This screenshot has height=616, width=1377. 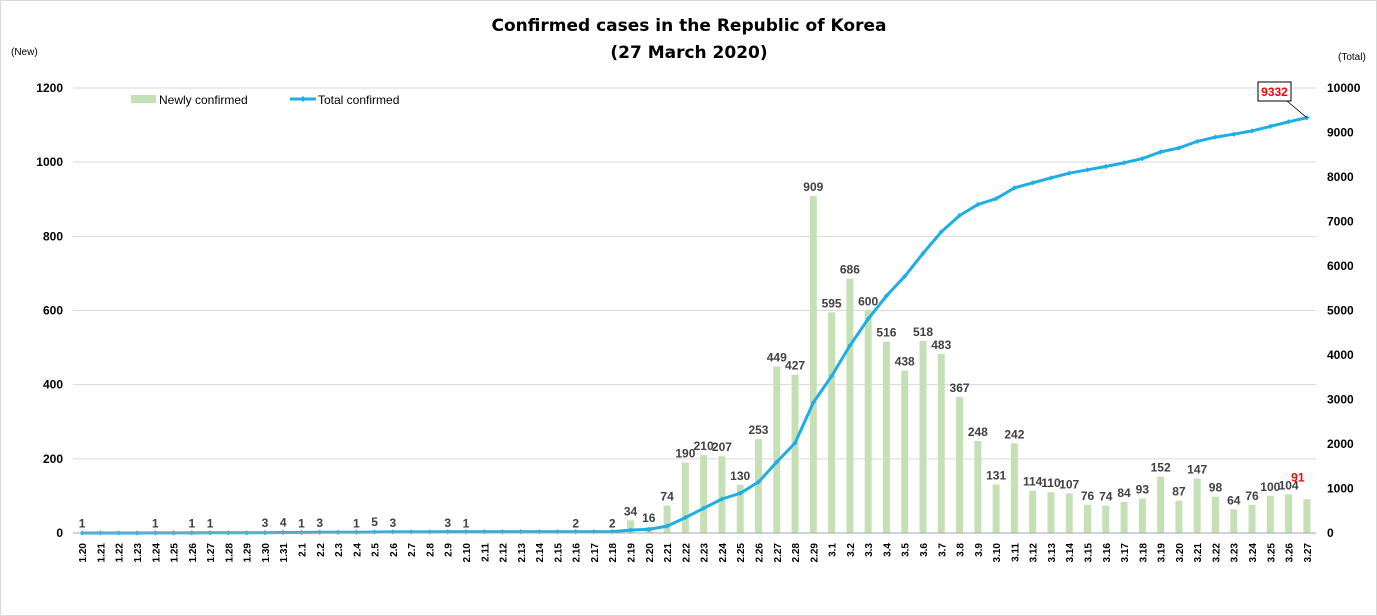 What do you see at coordinates (1290, 553) in the screenshot?
I see `x-tick-label-3.26: 3.26` at bounding box center [1290, 553].